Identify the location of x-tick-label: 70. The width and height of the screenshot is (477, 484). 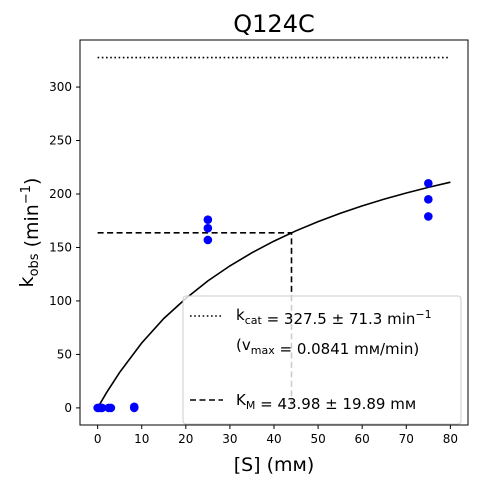
(406, 439).